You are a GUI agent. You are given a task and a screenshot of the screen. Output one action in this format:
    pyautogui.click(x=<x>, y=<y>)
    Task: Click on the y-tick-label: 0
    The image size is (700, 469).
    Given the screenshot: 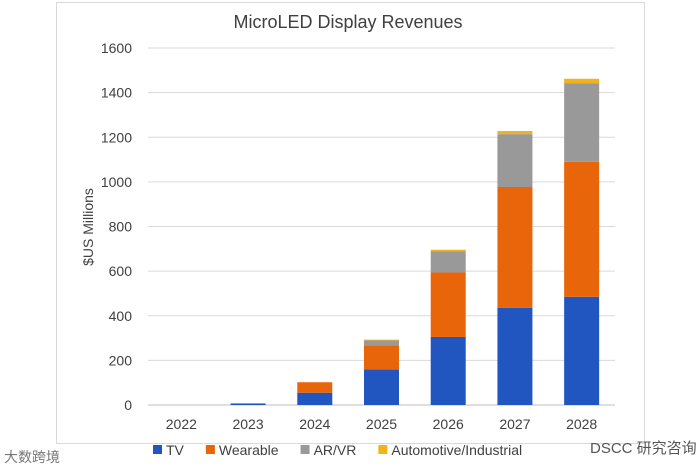 What is the action you would take?
    pyautogui.click(x=128, y=405)
    